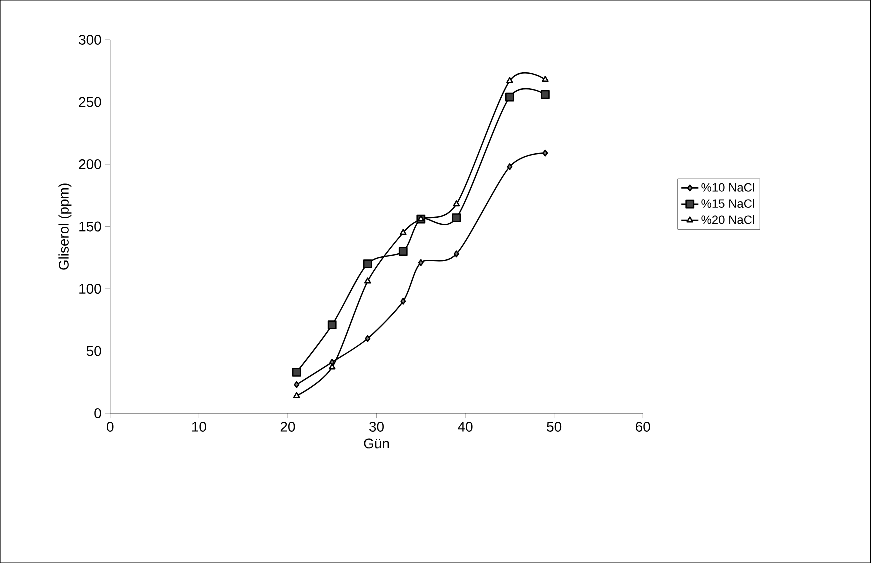 The height and width of the screenshot is (564, 871). I want to click on x-axis-title: Gün, so click(377, 443).